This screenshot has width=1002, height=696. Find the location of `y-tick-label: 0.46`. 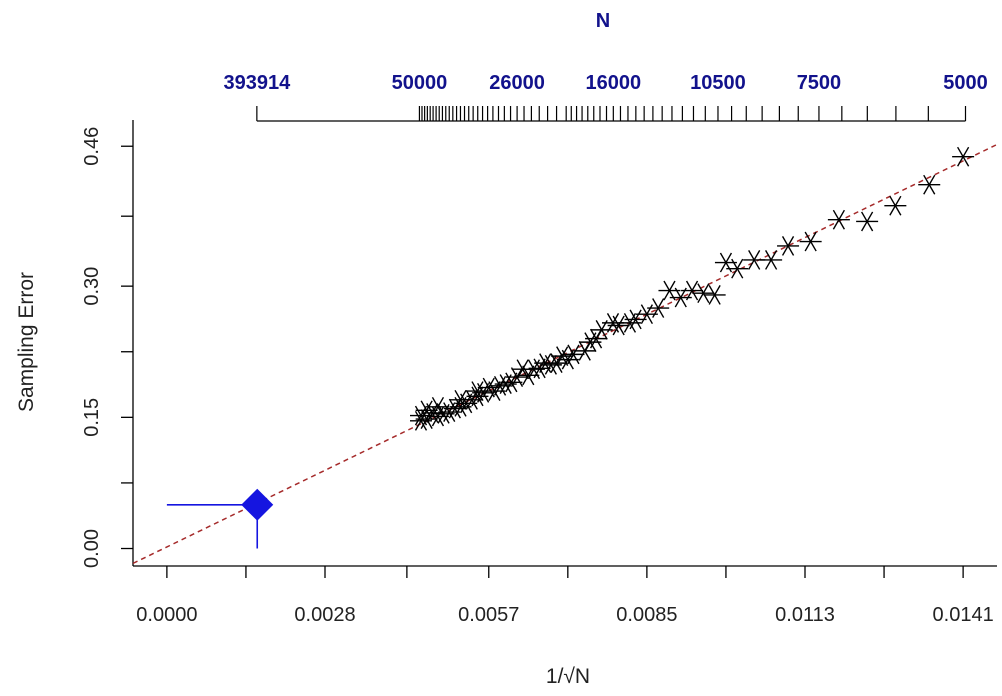

y-tick-label: 0.46 is located at coordinates (92, 146).